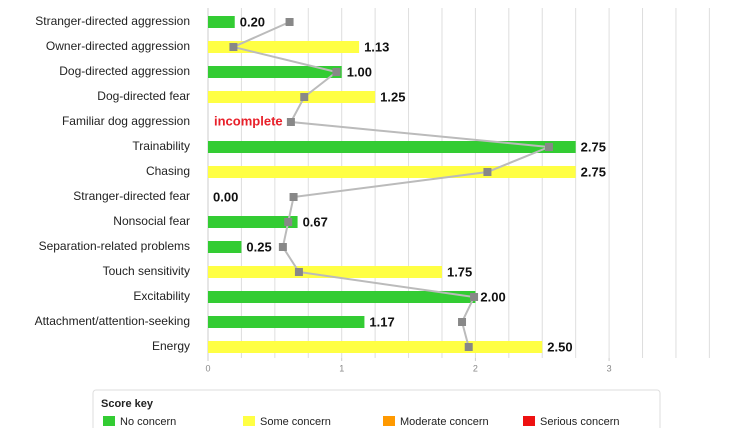 This screenshot has height=428, width=737. Describe the element at coordinates (171, 346) in the screenshot. I see `category-label: Energy` at that location.